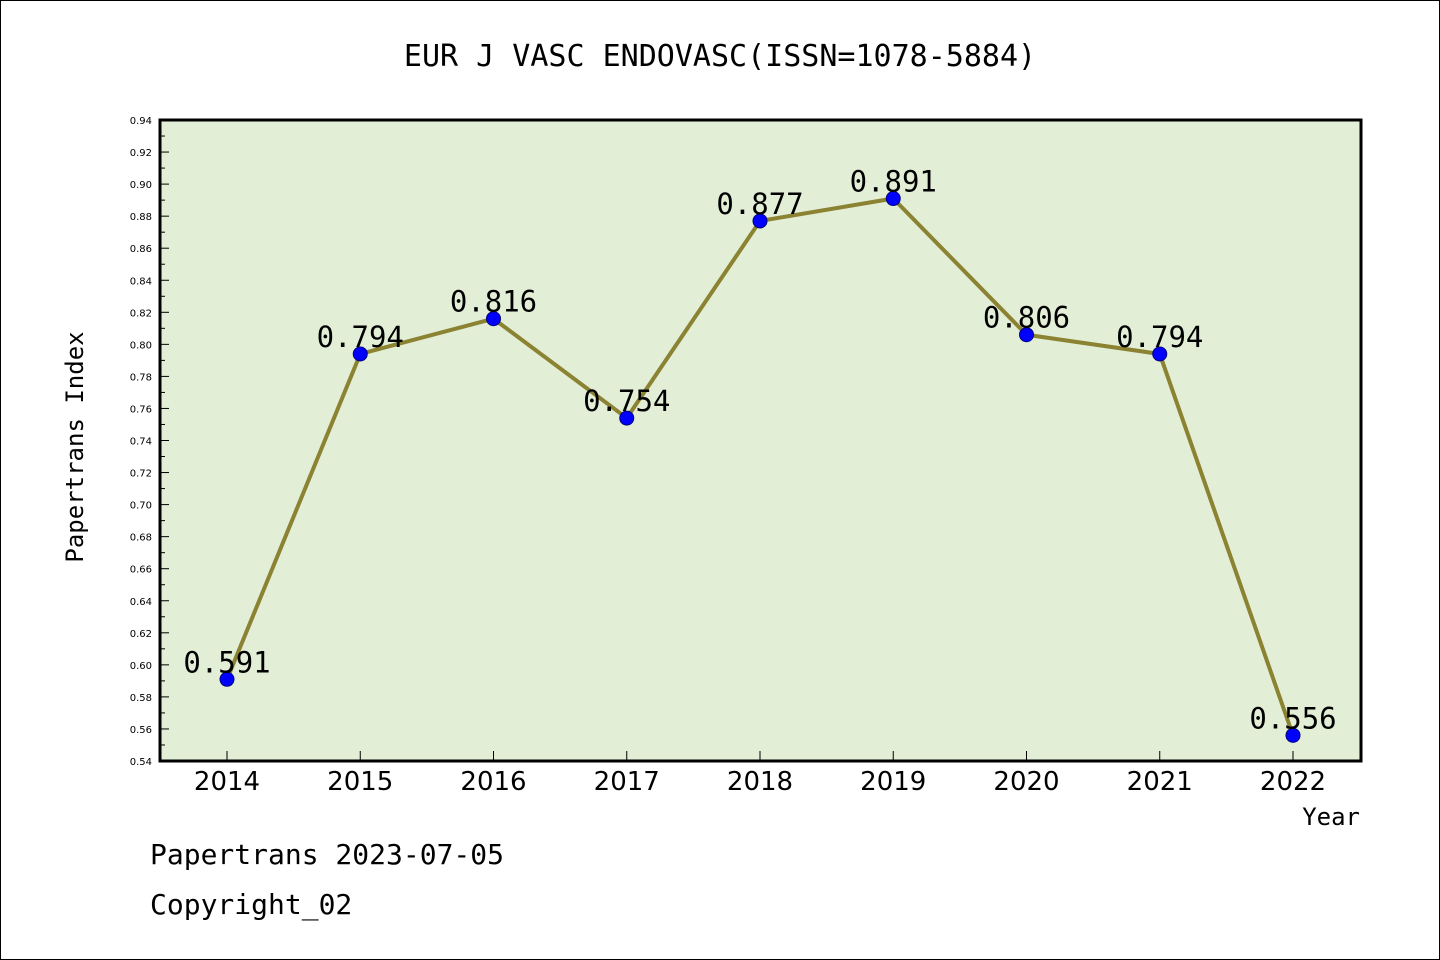  I want to click on data-label: 0.891, so click(893, 182).